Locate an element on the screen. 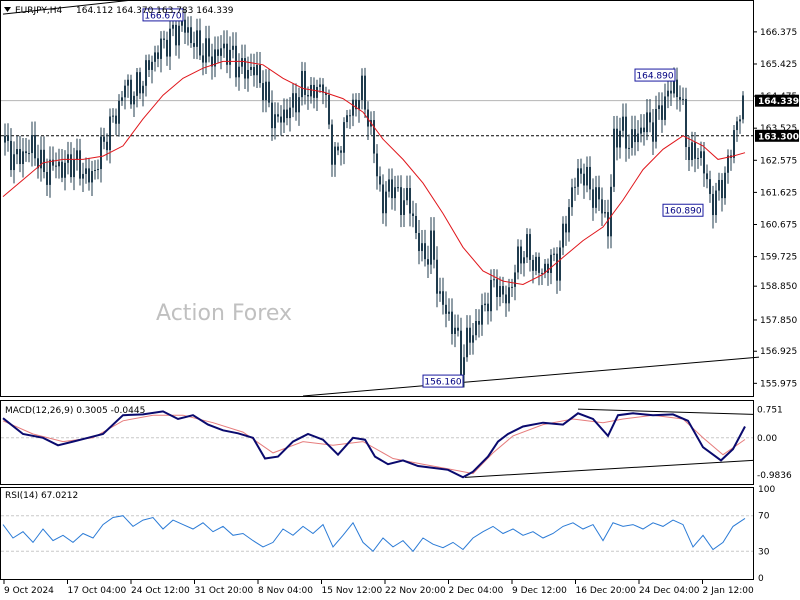 This screenshot has width=800, height=600. price-tick-label: 156.925 is located at coordinates (778, 352).